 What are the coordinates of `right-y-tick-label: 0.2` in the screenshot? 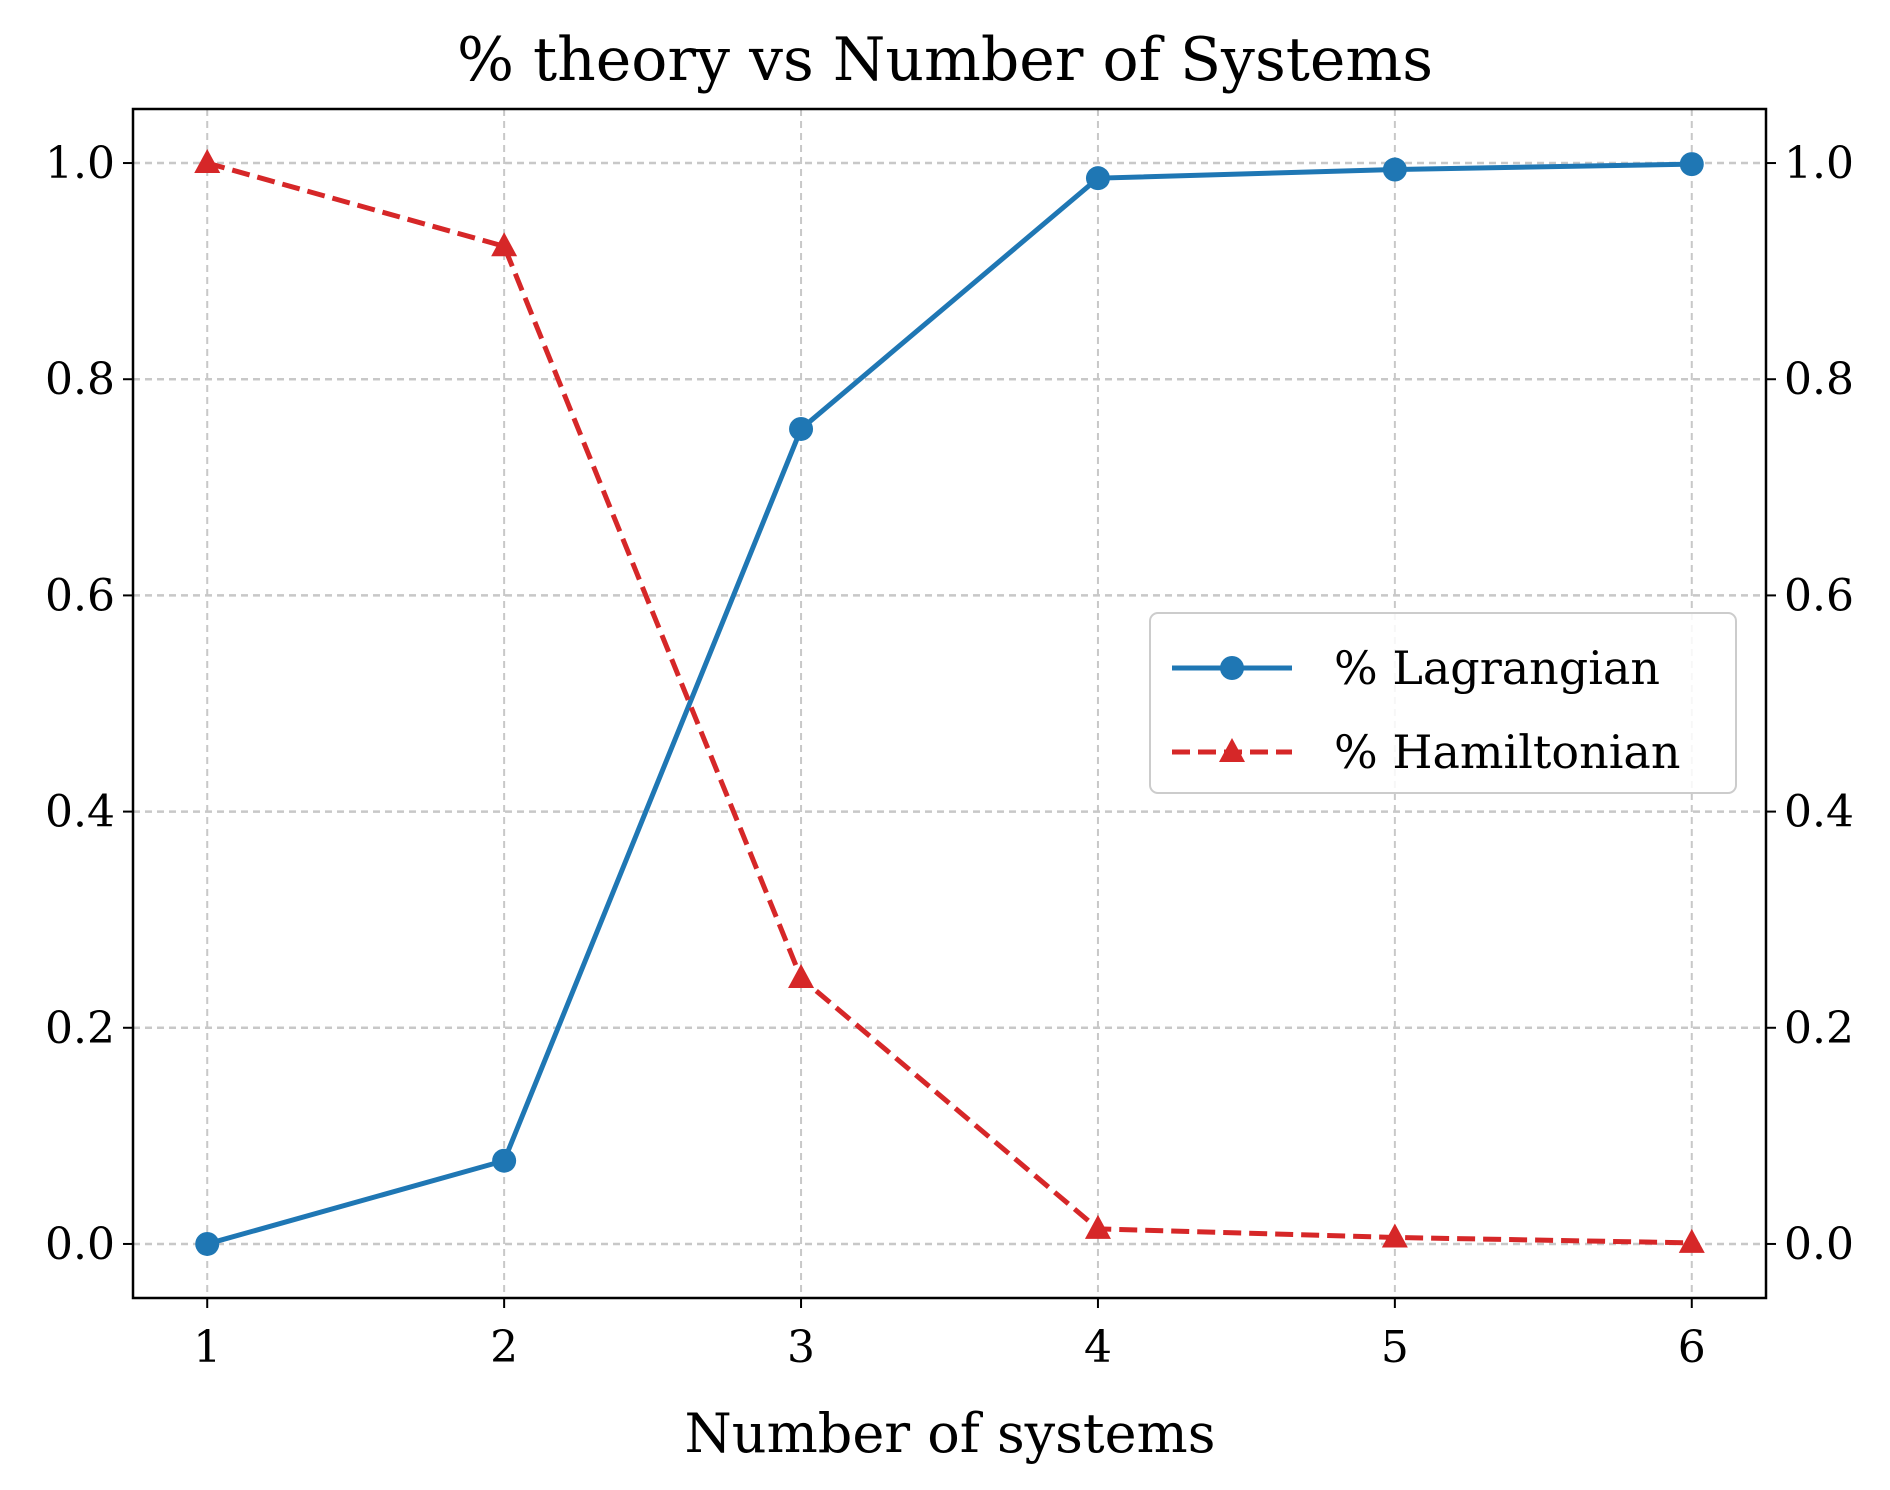 It's located at (1819, 1028).